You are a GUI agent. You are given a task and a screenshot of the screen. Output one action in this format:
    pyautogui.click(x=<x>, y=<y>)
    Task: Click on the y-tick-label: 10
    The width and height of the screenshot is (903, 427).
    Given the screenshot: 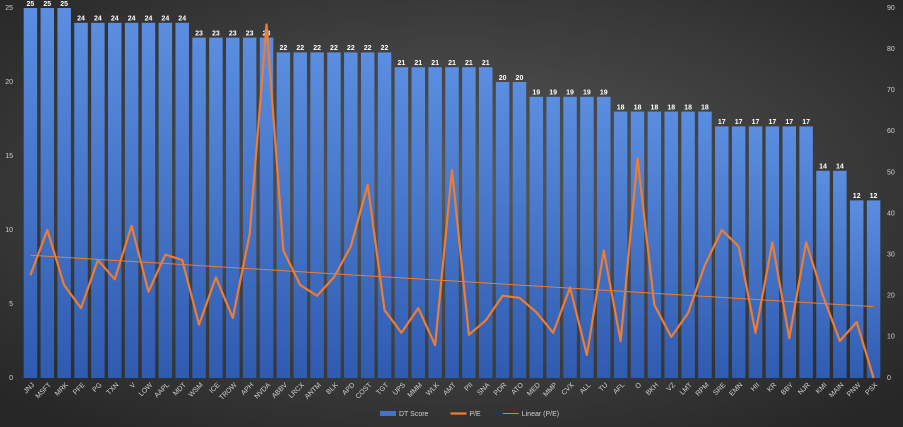 What is the action you would take?
    pyautogui.click(x=9, y=230)
    